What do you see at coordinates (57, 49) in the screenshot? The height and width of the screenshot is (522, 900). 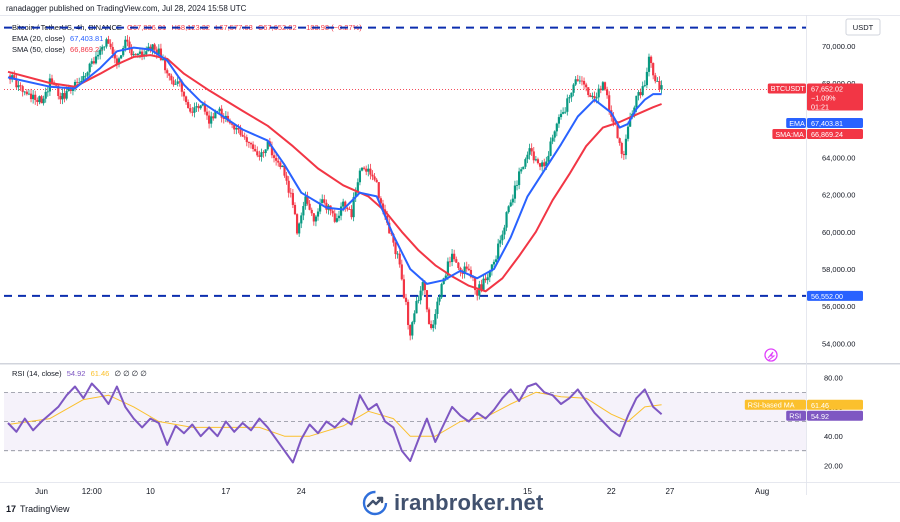 I see `sma-legend: SMA (50, close) 66,869.24` at bounding box center [57, 49].